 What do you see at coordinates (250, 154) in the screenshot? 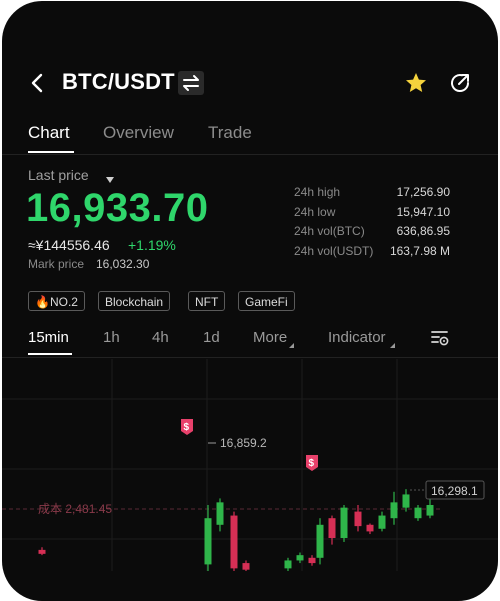
I see `tabs-divider` at bounding box center [250, 154].